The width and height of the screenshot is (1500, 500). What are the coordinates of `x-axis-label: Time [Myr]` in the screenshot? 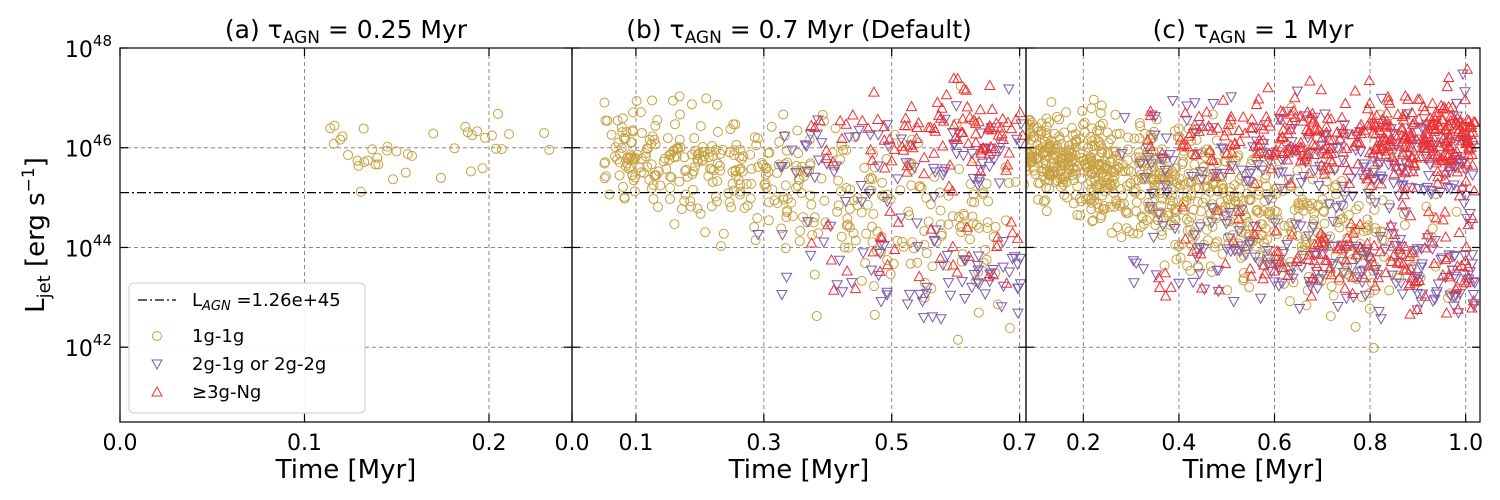 It's located at (799, 470).